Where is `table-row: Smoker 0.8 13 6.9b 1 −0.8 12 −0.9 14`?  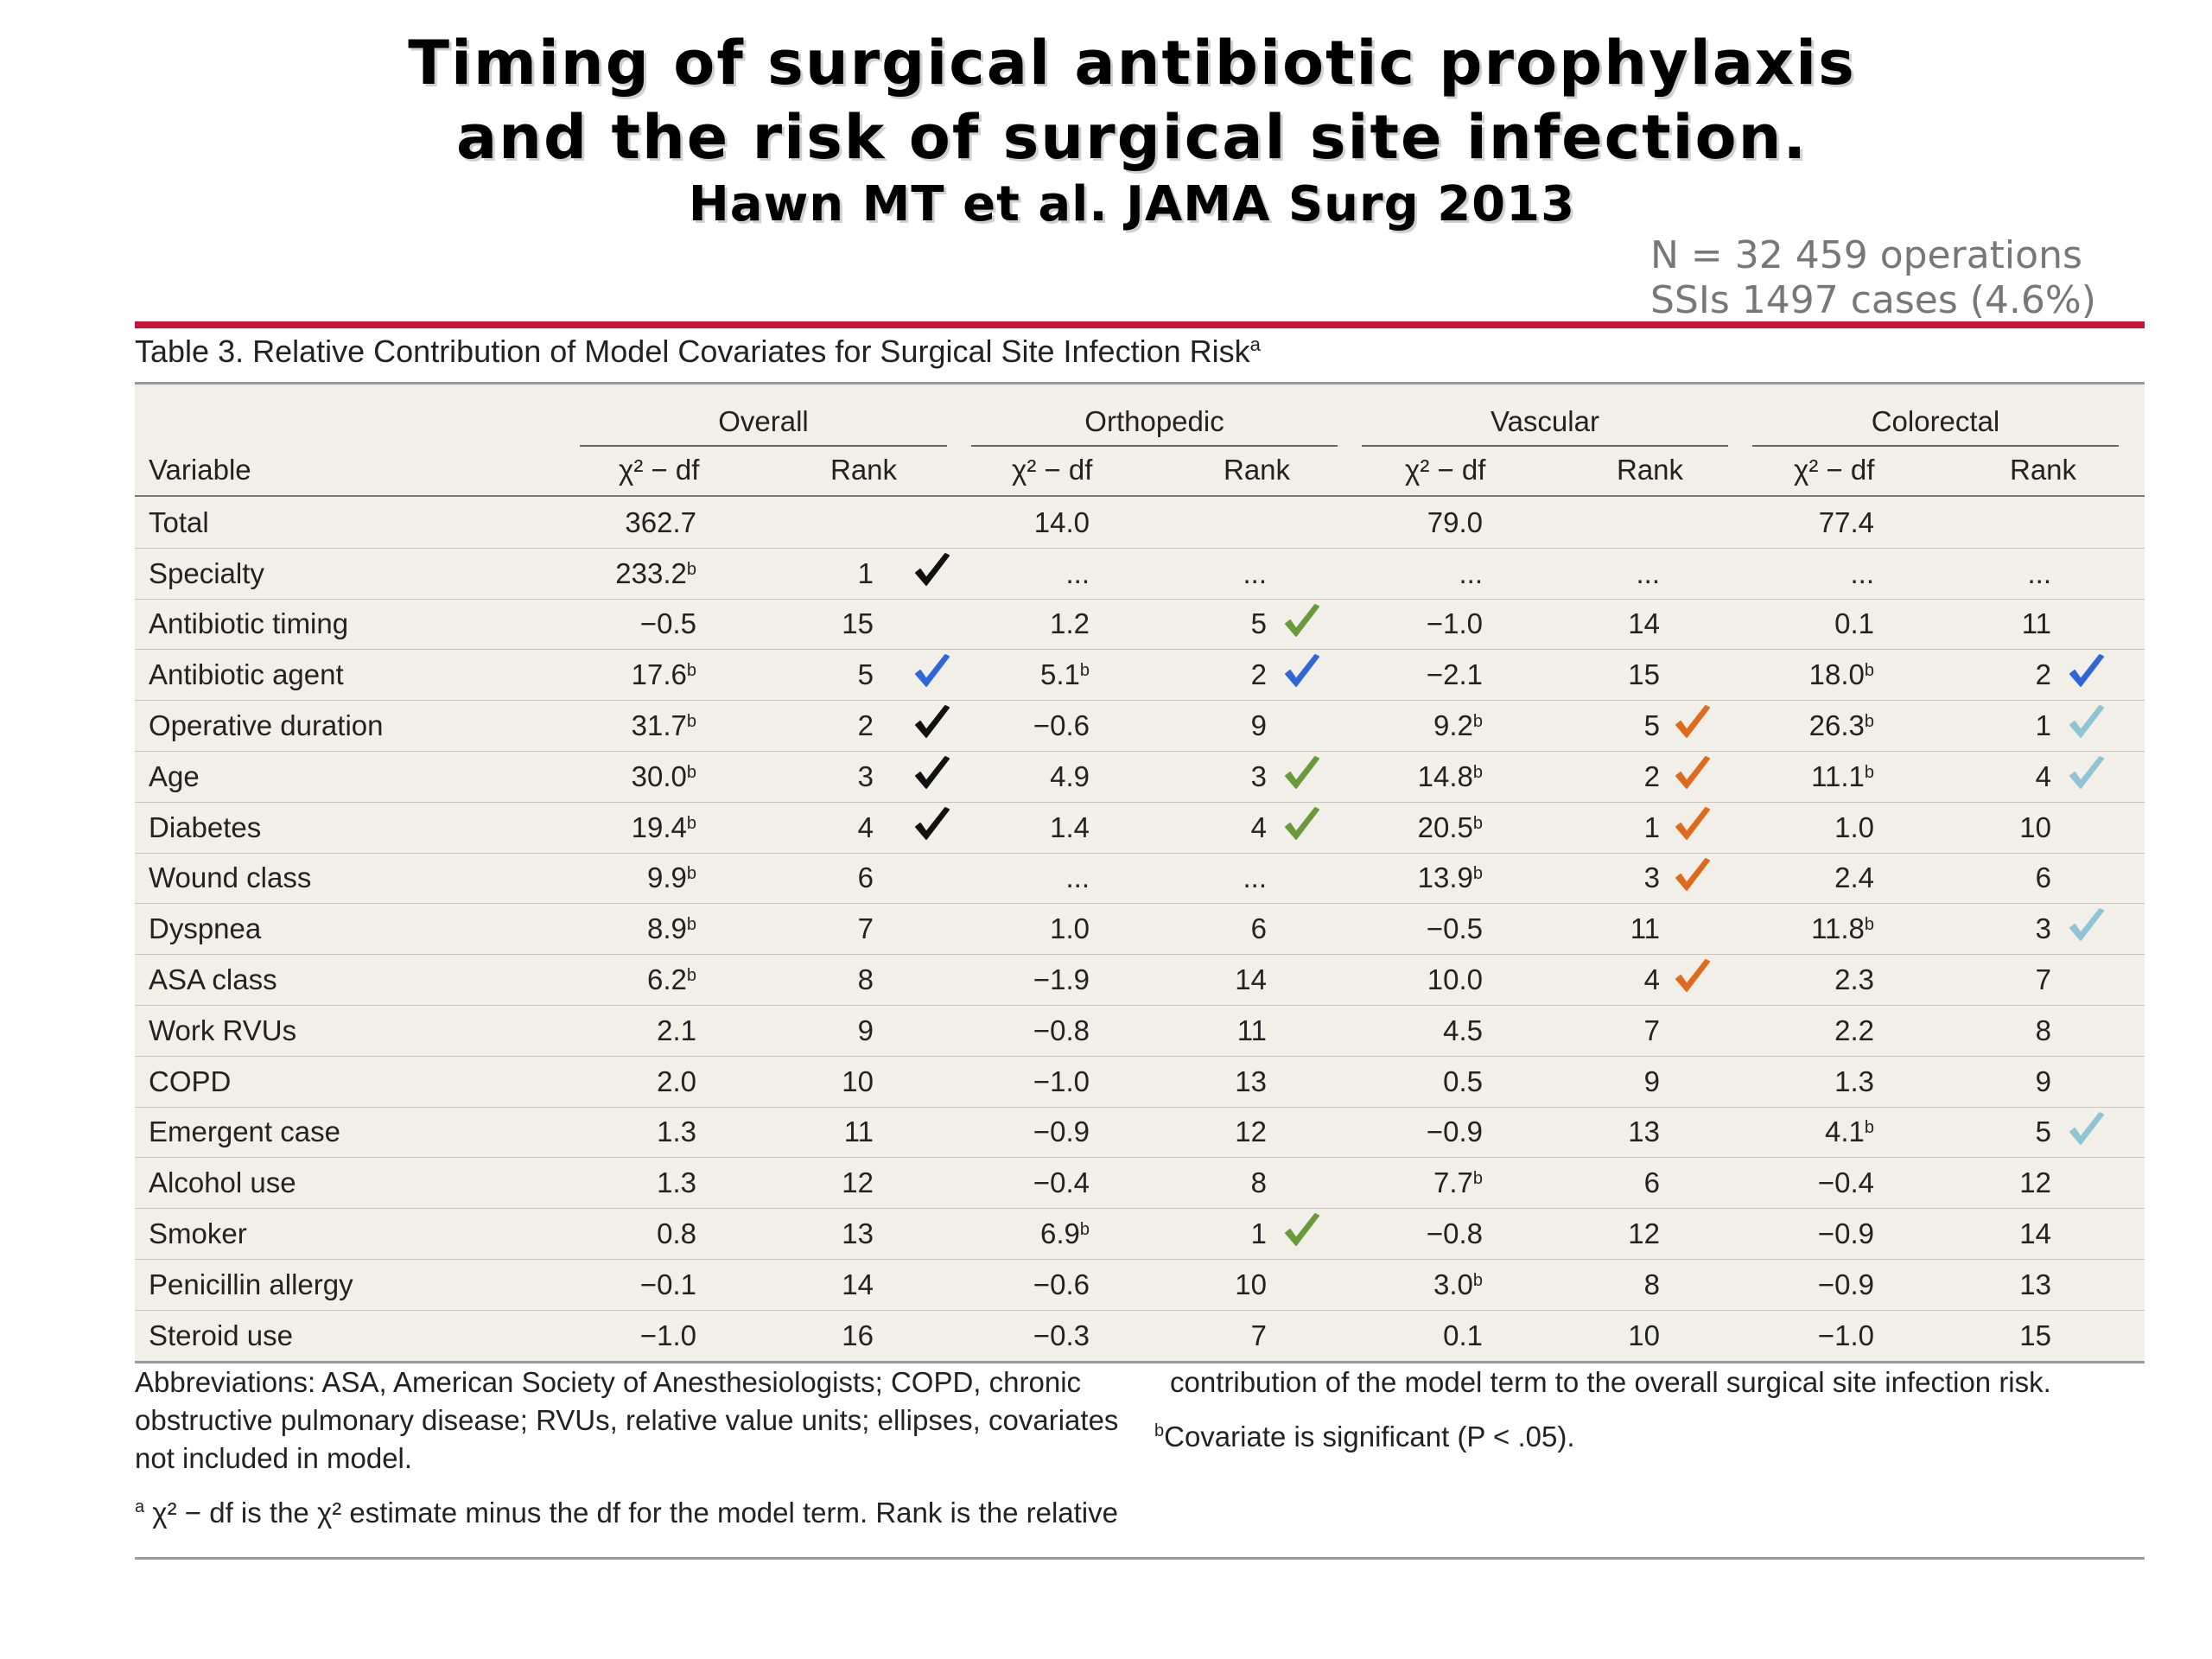
table-row: Smoker 0.8 13 6.9b 1 −0.8 12 −0.9 14 is located at coordinates (1140, 1234).